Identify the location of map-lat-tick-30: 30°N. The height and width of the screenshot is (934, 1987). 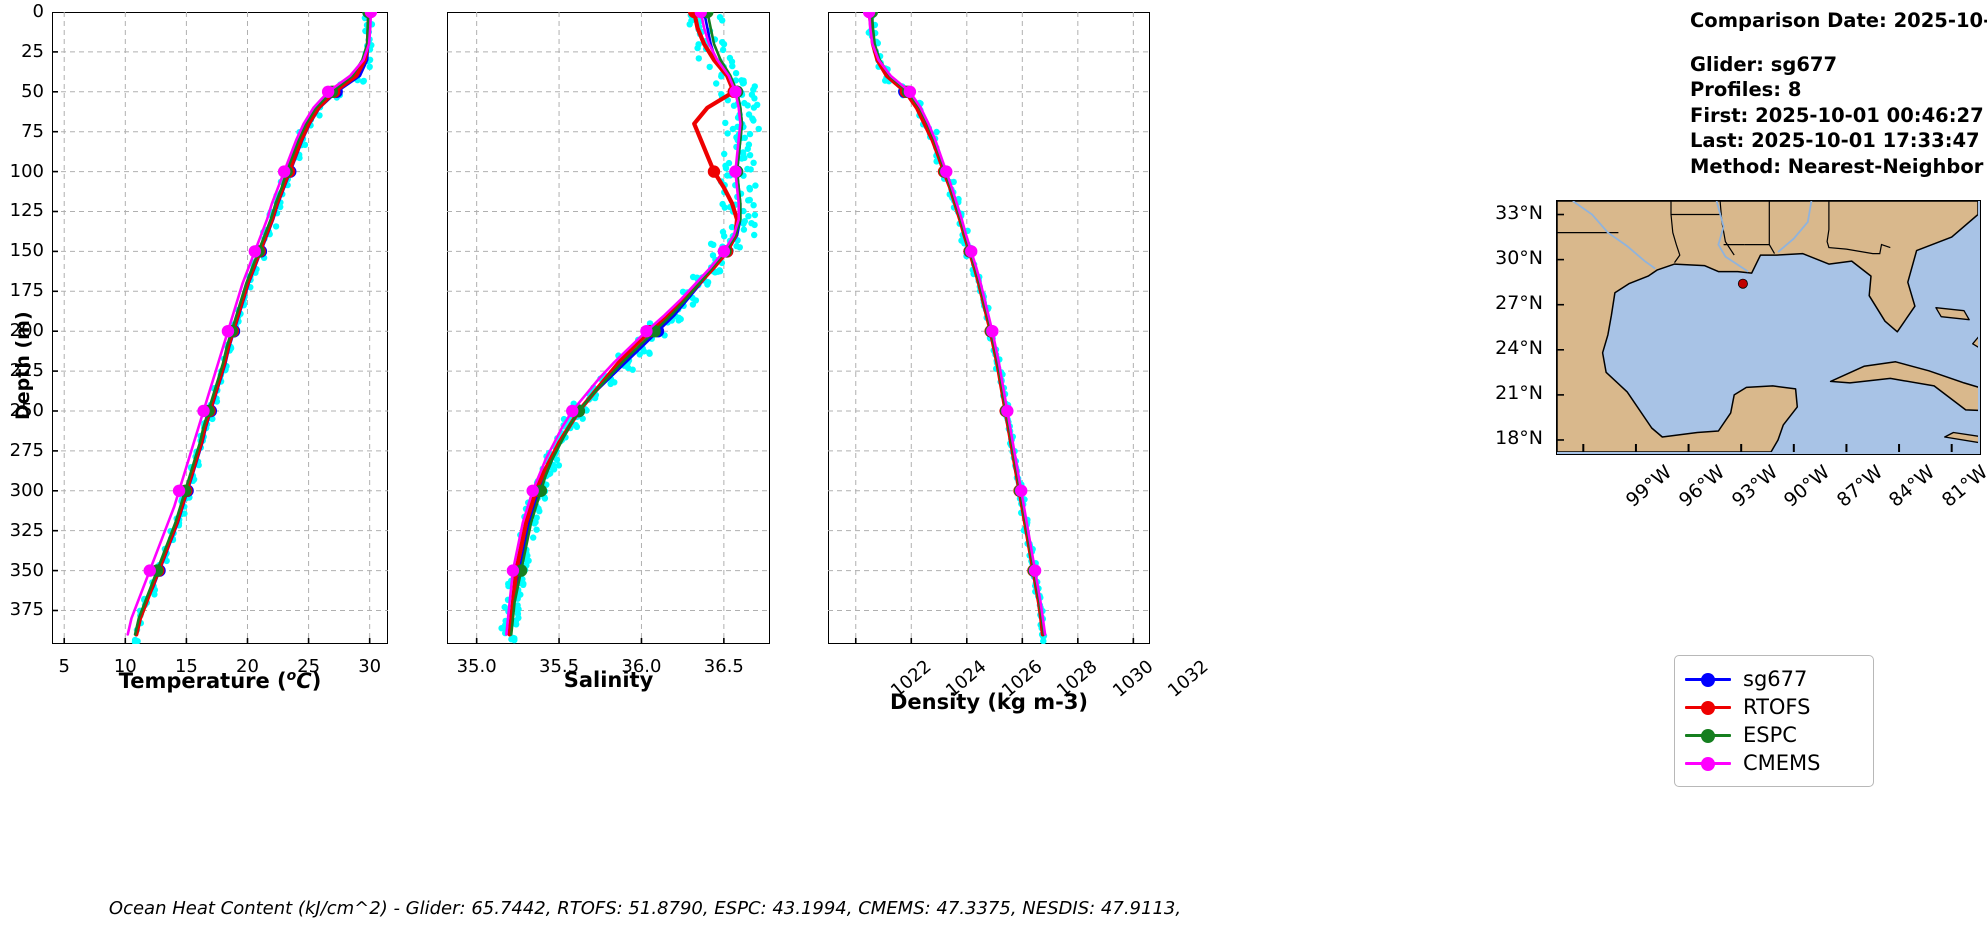
(1519, 257).